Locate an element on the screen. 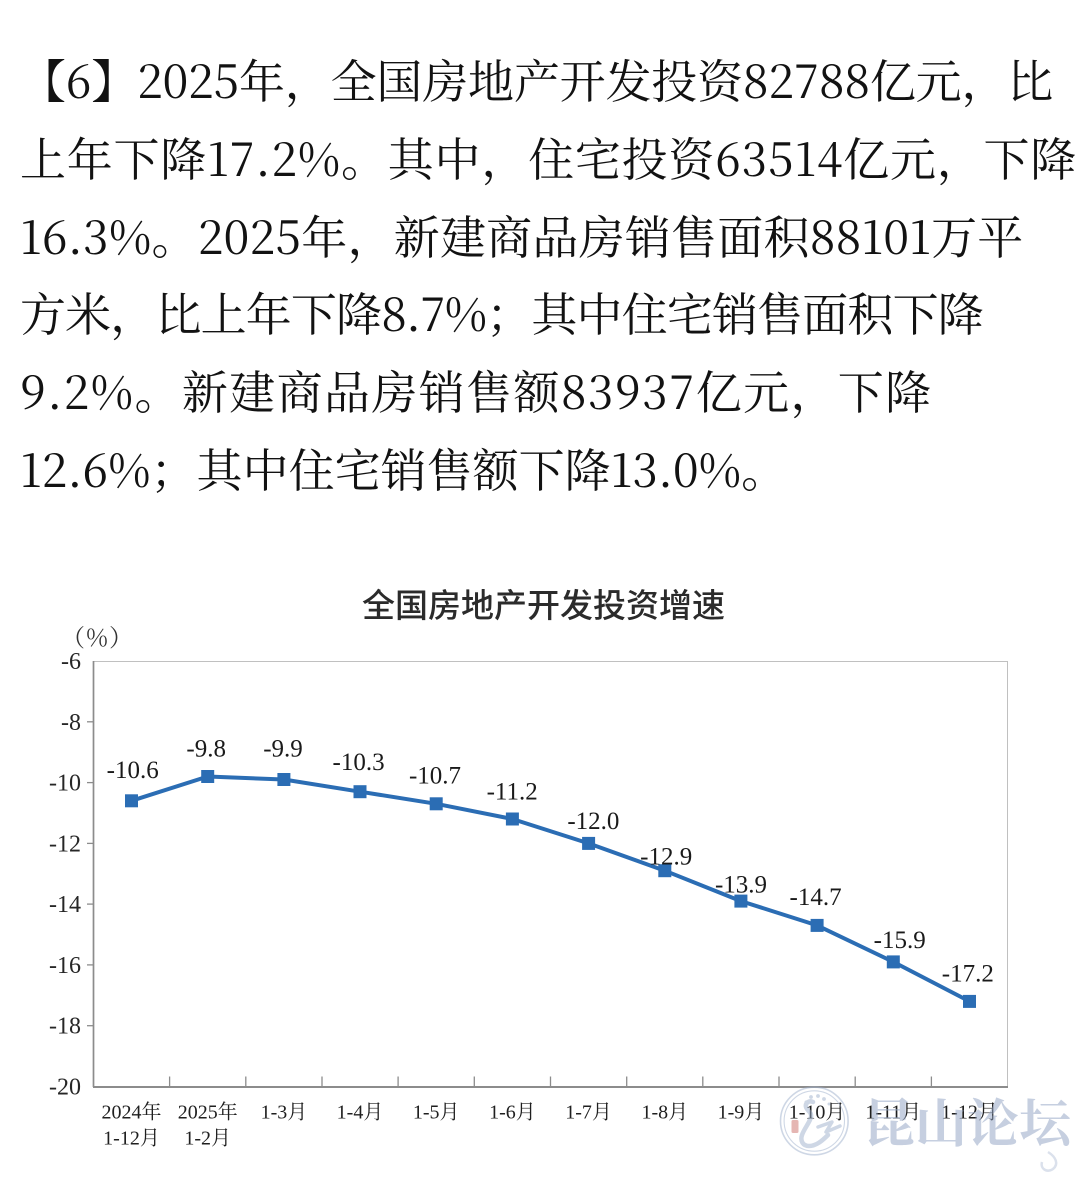 The height and width of the screenshot is (1194, 1079). svg-text: 2024年 is located at coordinates (132, 1112).